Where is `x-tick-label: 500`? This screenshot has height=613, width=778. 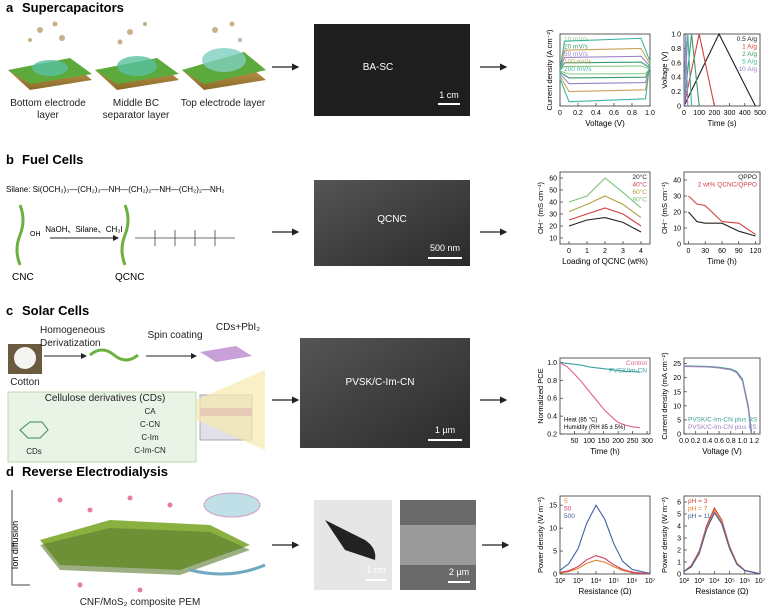 x-tick-label: 500 is located at coordinates (760, 113).